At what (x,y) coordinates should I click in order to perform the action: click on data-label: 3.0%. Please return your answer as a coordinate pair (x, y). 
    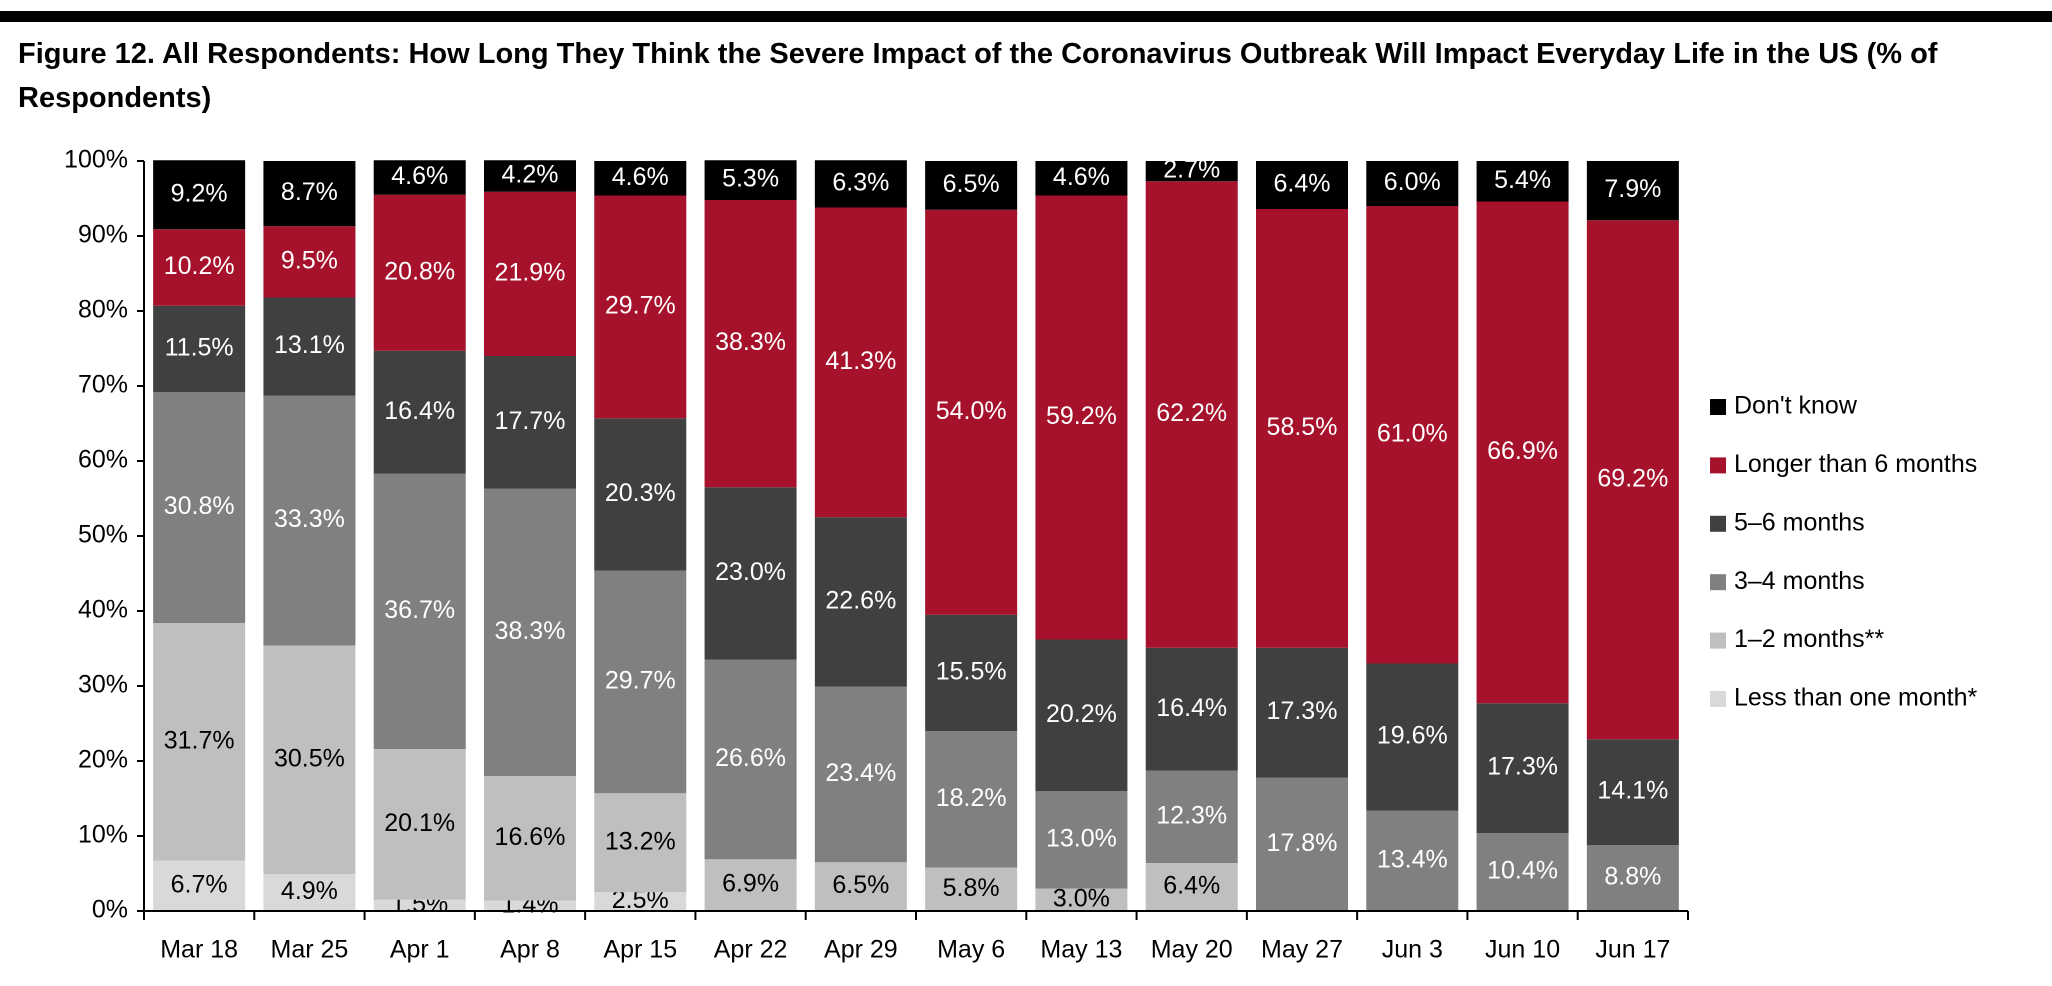
    Looking at the image, I should click on (1081, 898).